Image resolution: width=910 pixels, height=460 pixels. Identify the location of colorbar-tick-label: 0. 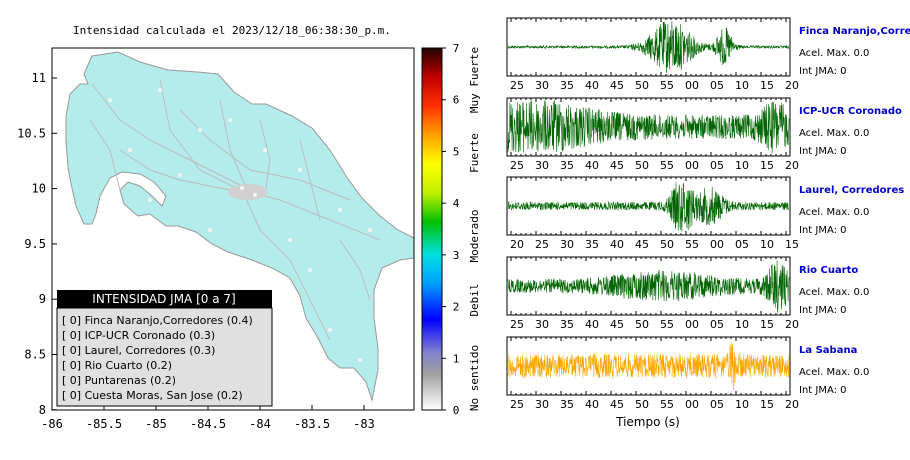
(456, 410).